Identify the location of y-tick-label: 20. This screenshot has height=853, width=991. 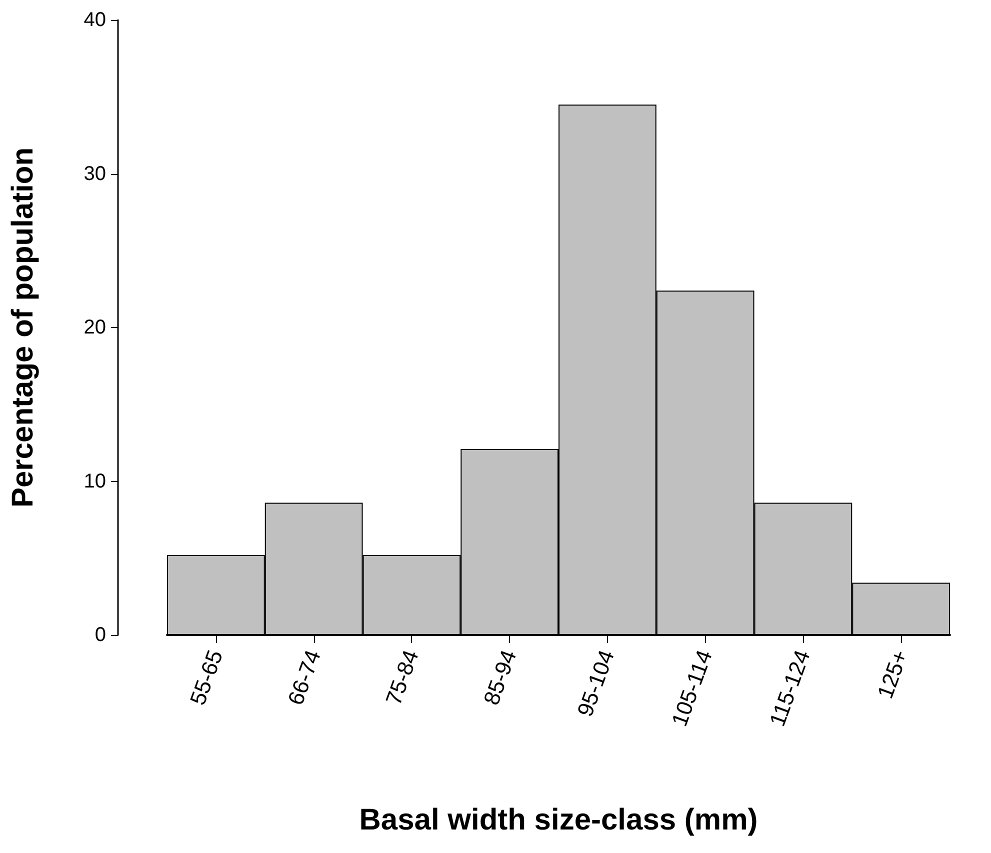
(95, 327).